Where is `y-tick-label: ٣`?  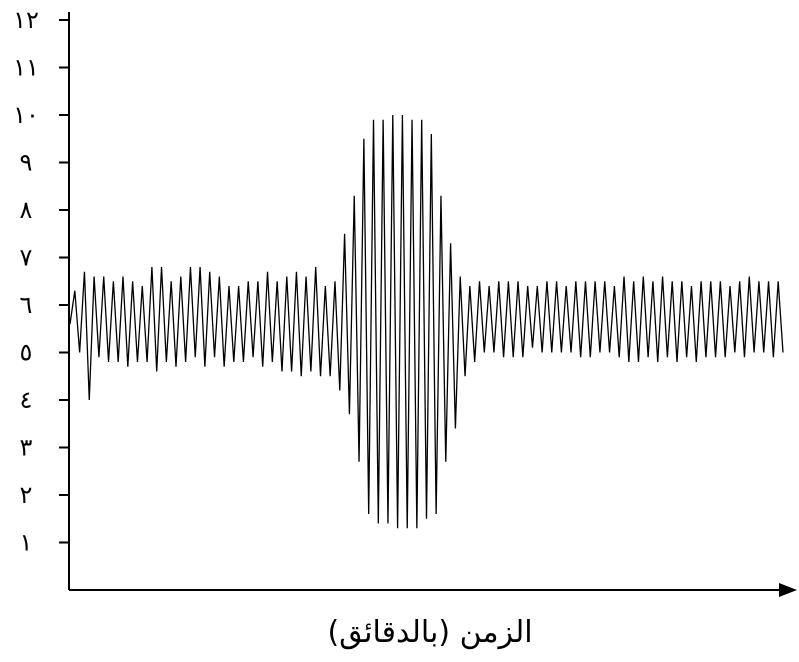
y-tick-label: ٣ is located at coordinates (26, 448).